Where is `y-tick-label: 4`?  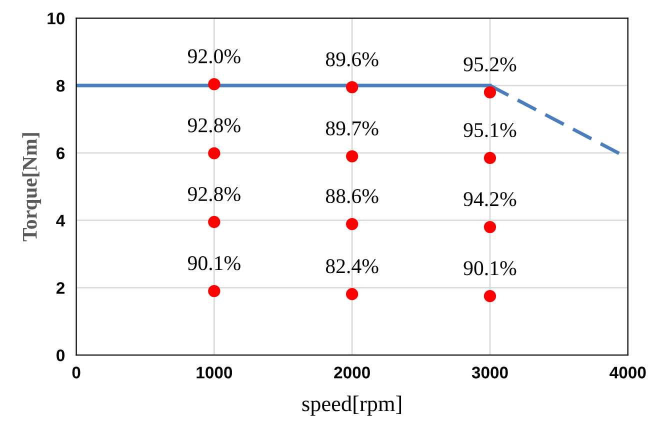
y-tick-label: 4 is located at coordinates (61, 220).